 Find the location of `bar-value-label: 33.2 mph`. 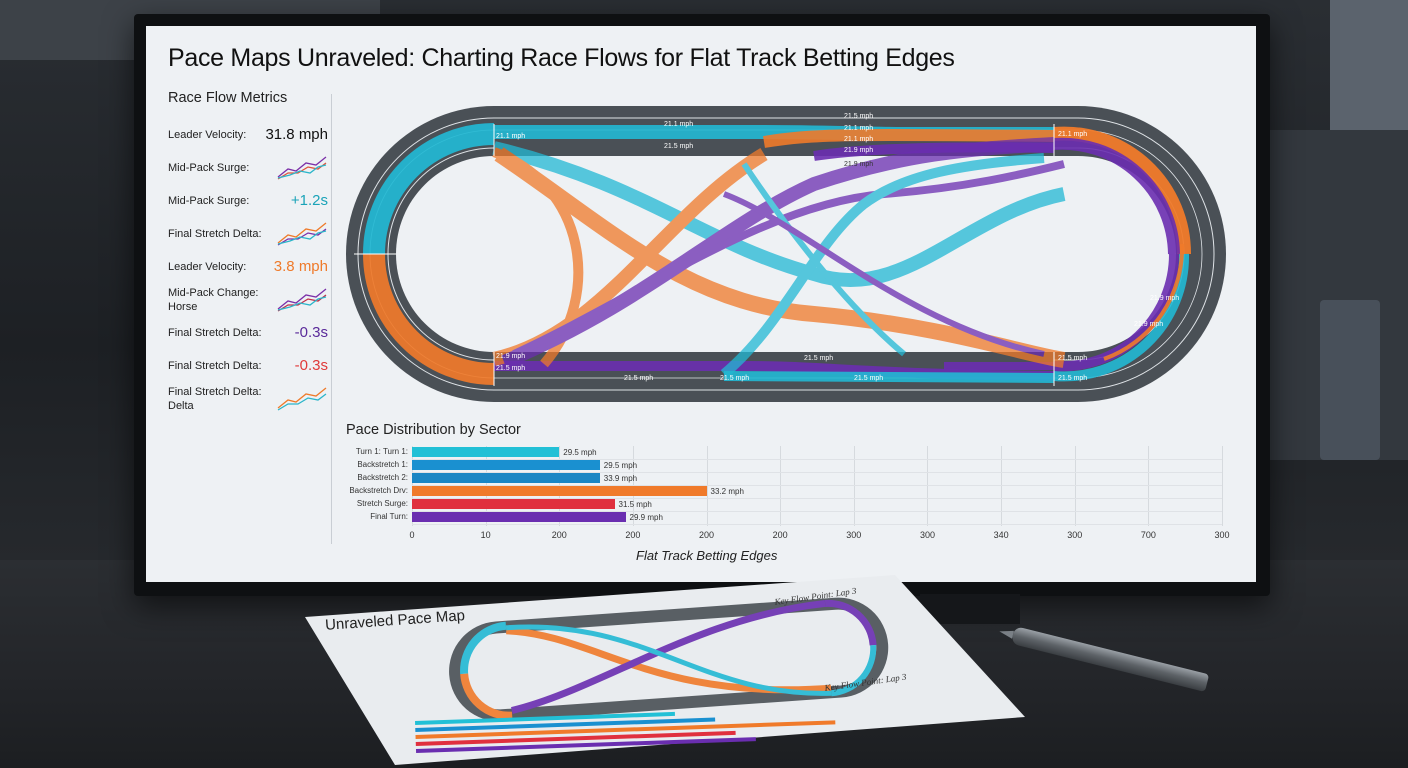

bar-value-label: 33.2 mph is located at coordinates (727, 491).